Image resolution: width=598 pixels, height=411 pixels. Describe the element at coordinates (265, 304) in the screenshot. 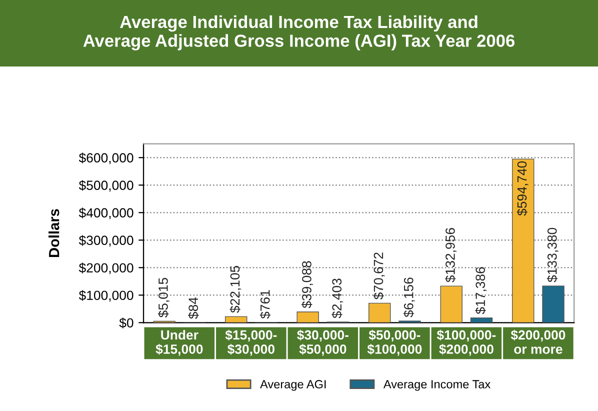

I see `data-label: $761` at that location.